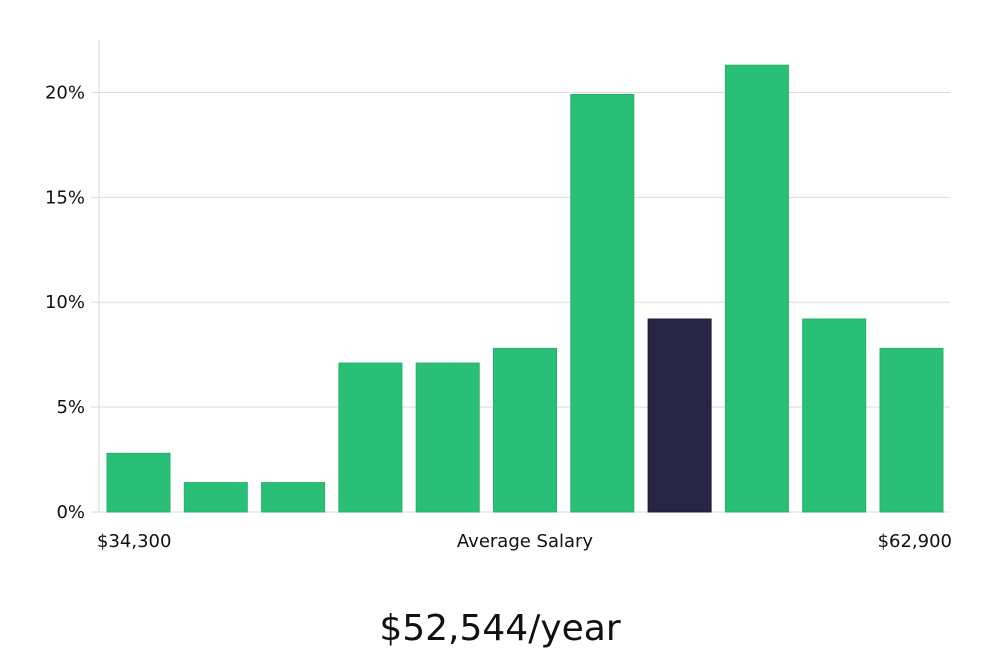 The image size is (1000, 660). Describe the element at coordinates (70, 512) in the screenshot. I see `y-tick-label: 0%` at that location.